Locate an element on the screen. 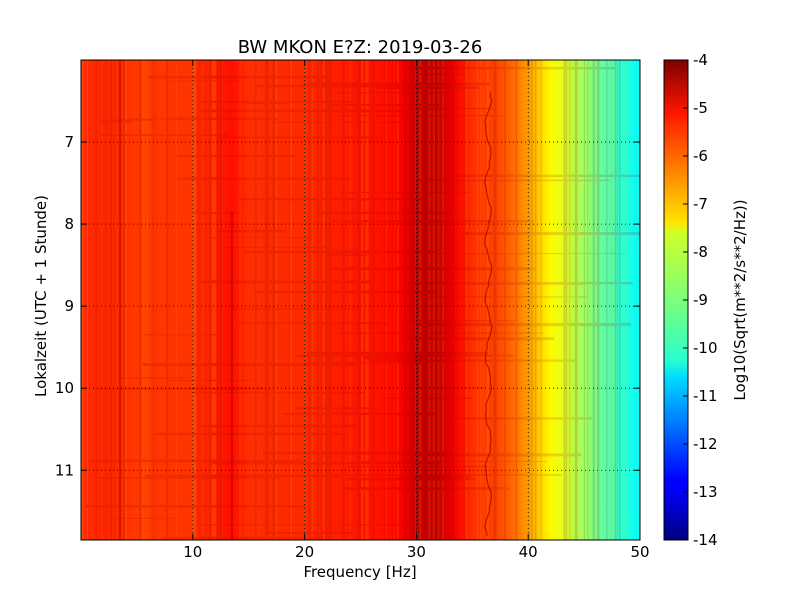 The width and height of the screenshot is (800, 600). y-tick-label: 11 is located at coordinates (64, 470).